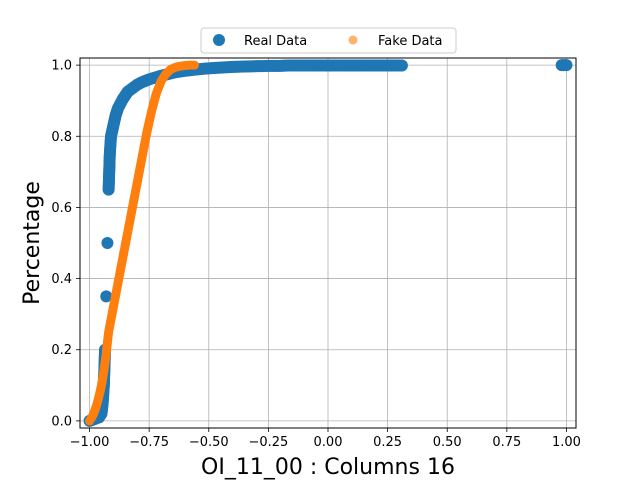 The image size is (640, 480). What do you see at coordinates (61, 208) in the screenshot?
I see `y-tick-label: 0.6` at bounding box center [61, 208].